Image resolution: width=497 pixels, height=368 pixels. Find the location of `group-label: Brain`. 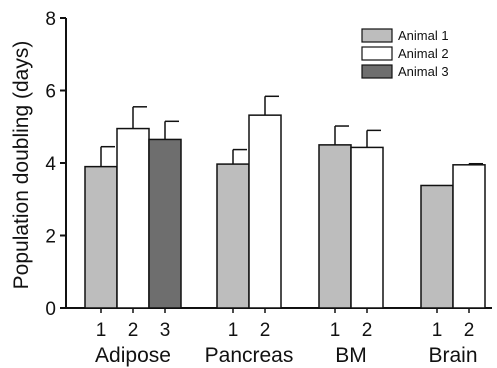

group-label: Brain is located at coordinates (452, 355).